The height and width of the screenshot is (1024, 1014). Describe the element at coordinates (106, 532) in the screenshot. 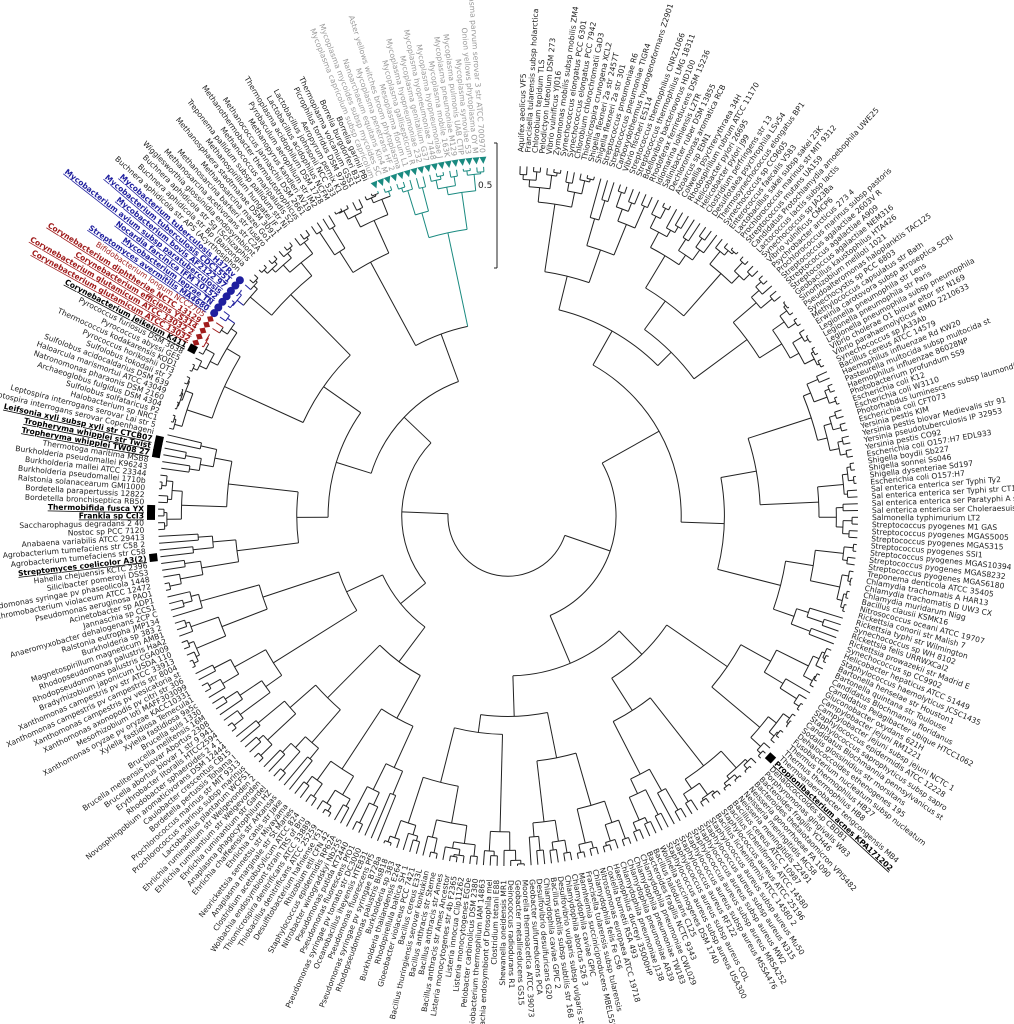

I see `taxon-label: Nostoc sp PCC 7120` at that location.